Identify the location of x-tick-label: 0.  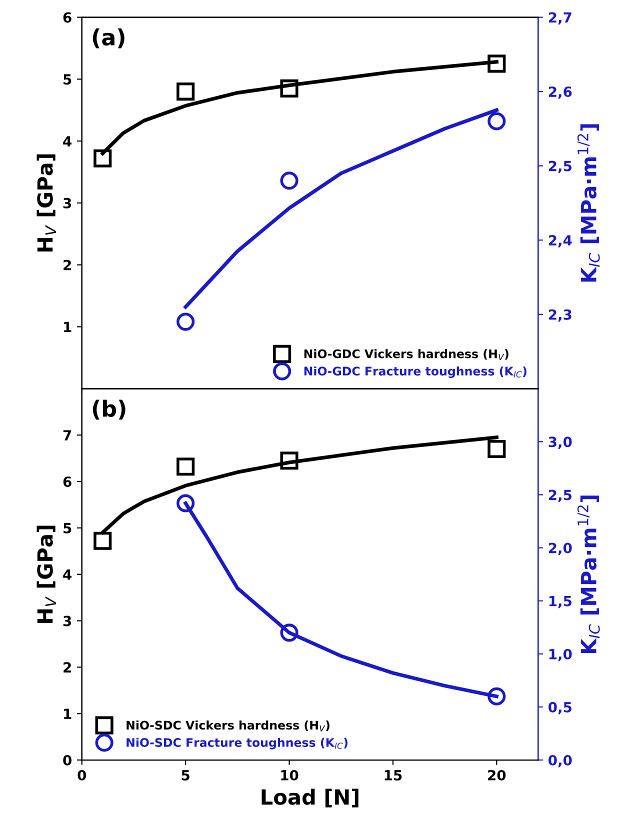
(82, 775).